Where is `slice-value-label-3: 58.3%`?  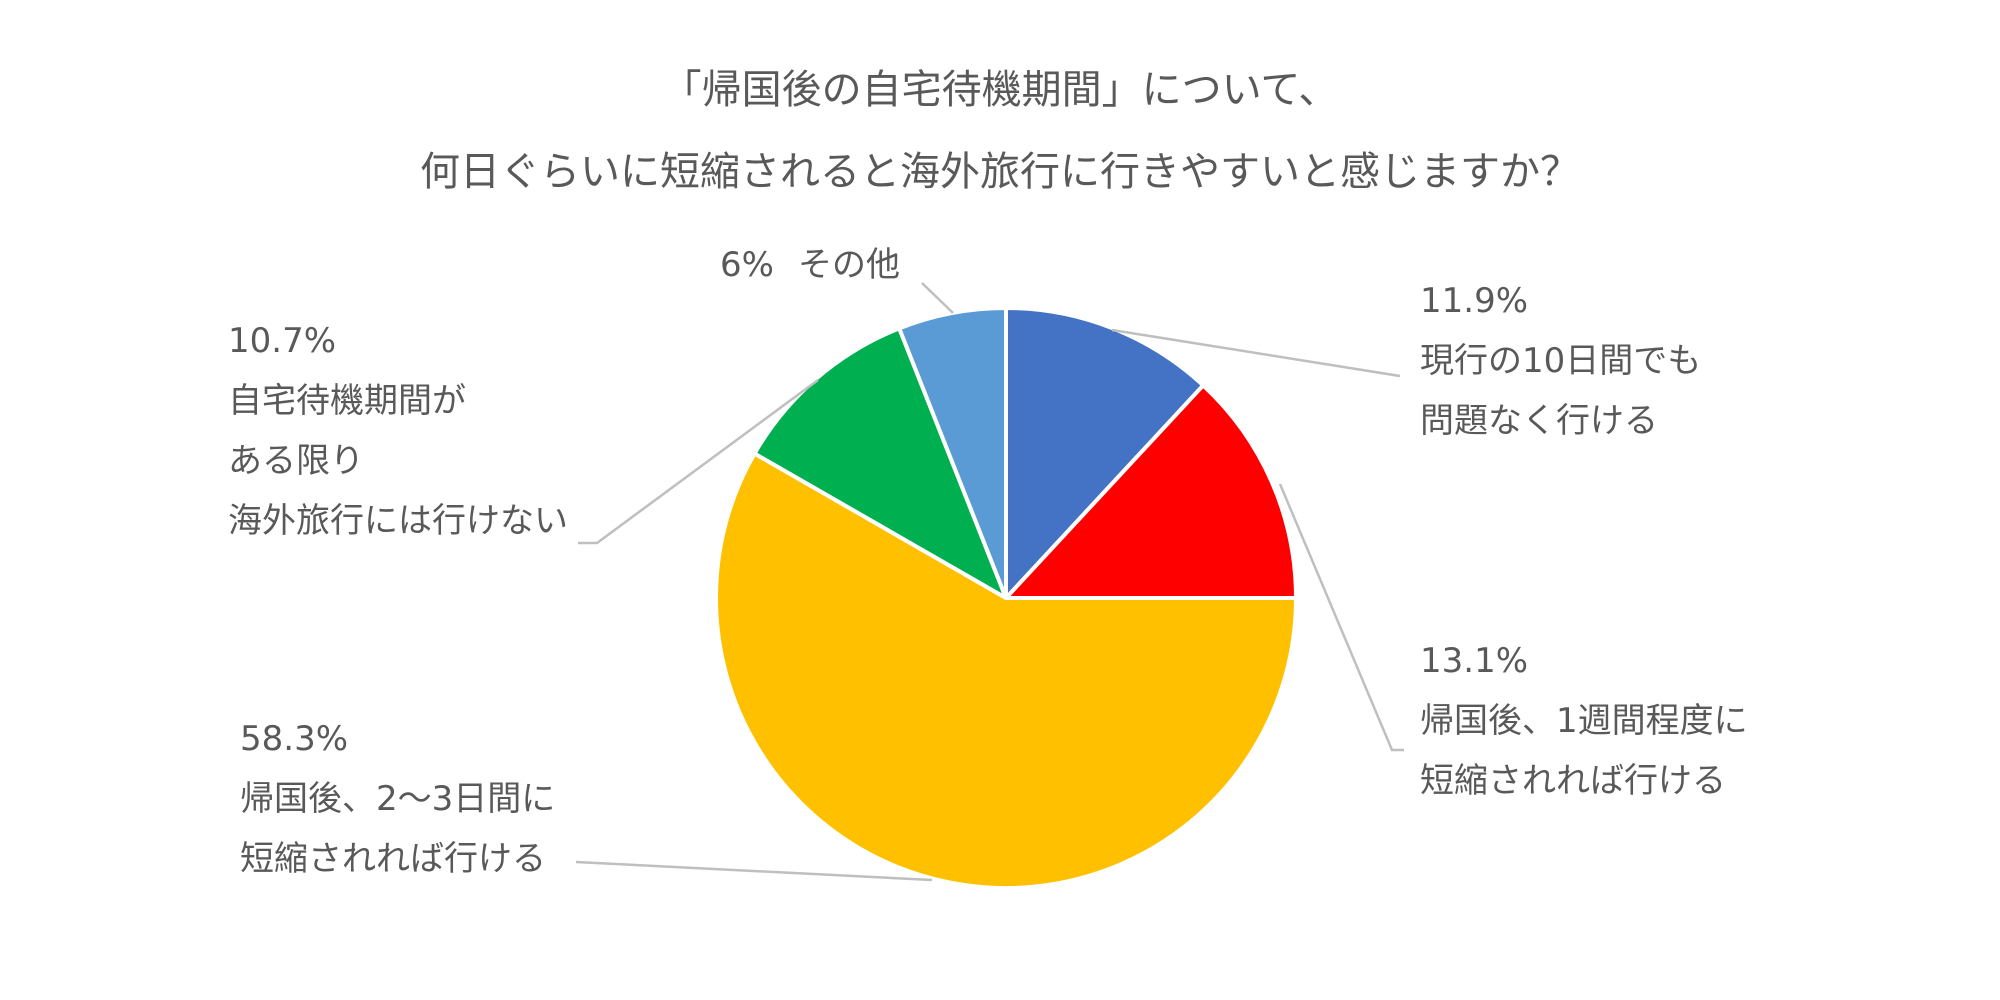 slice-value-label-3: 58.3% is located at coordinates (294, 739).